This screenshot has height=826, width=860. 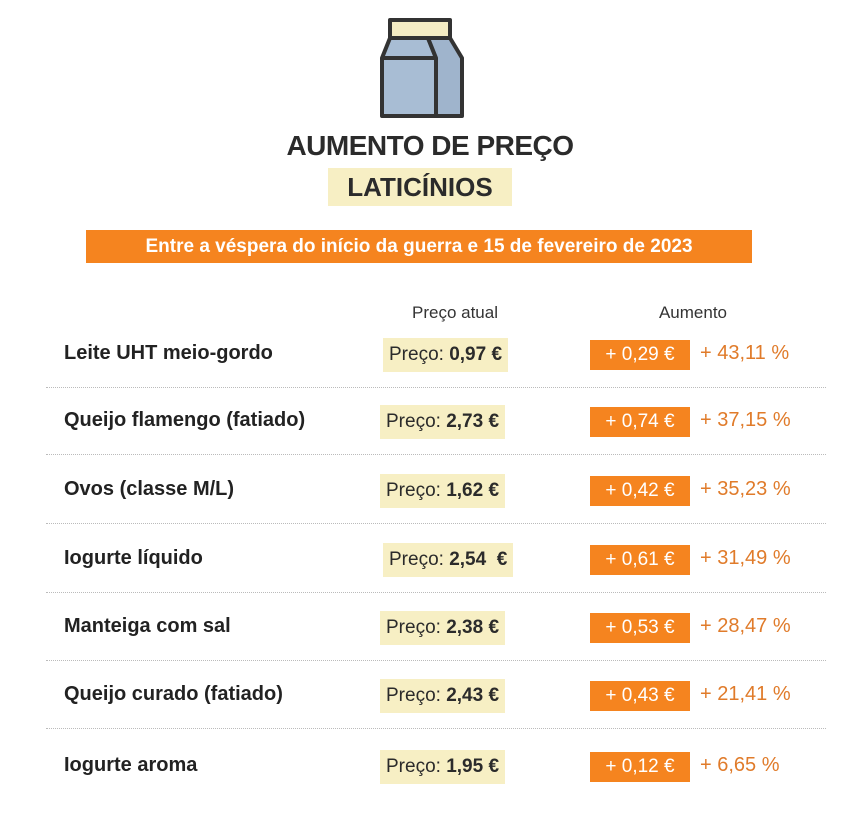 What do you see at coordinates (443, 696) in the screenshot?
I see `price-box: Preço: 2,43 €` at bounding box center [443, 696].